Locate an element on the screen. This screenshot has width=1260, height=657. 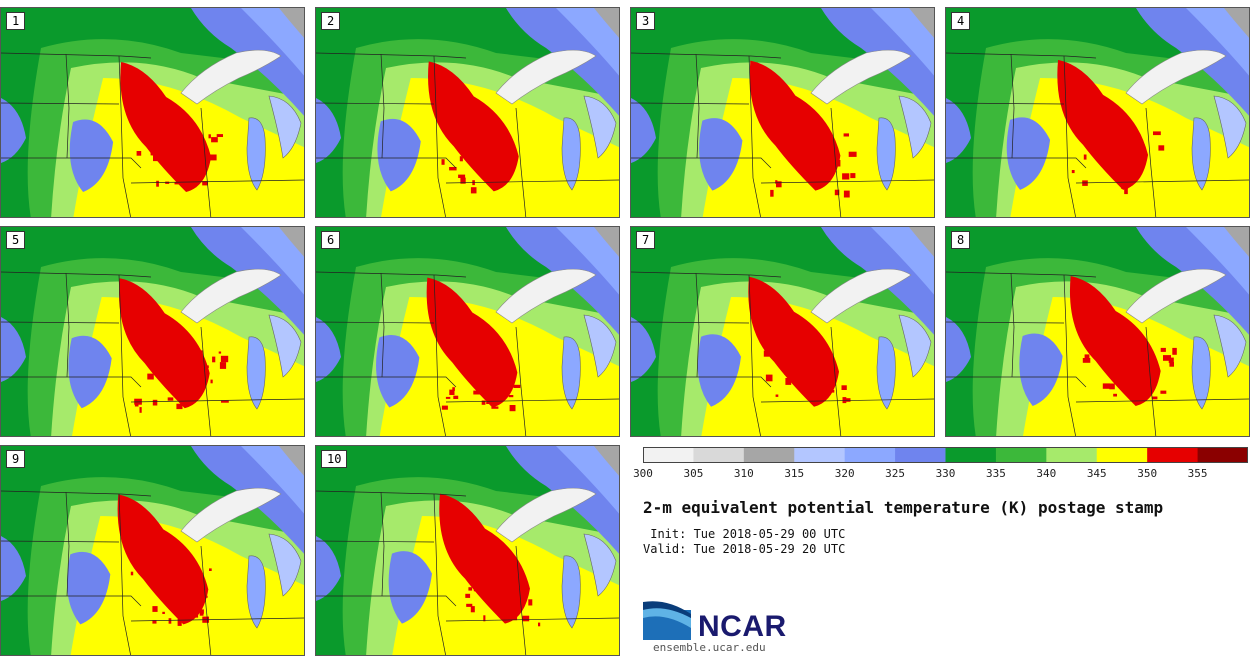
member-number-label: 10 is located at coordinates (334, 459).